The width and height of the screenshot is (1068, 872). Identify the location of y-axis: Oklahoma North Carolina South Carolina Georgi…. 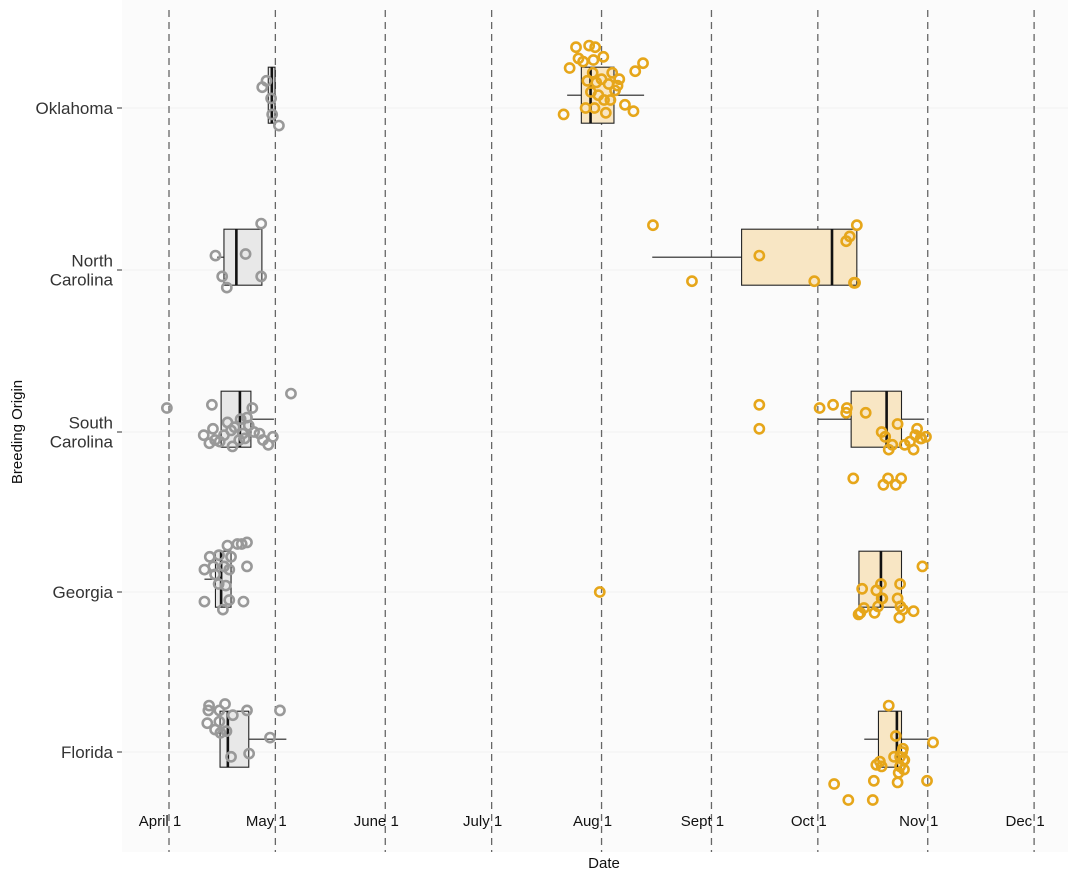
(79, 430).